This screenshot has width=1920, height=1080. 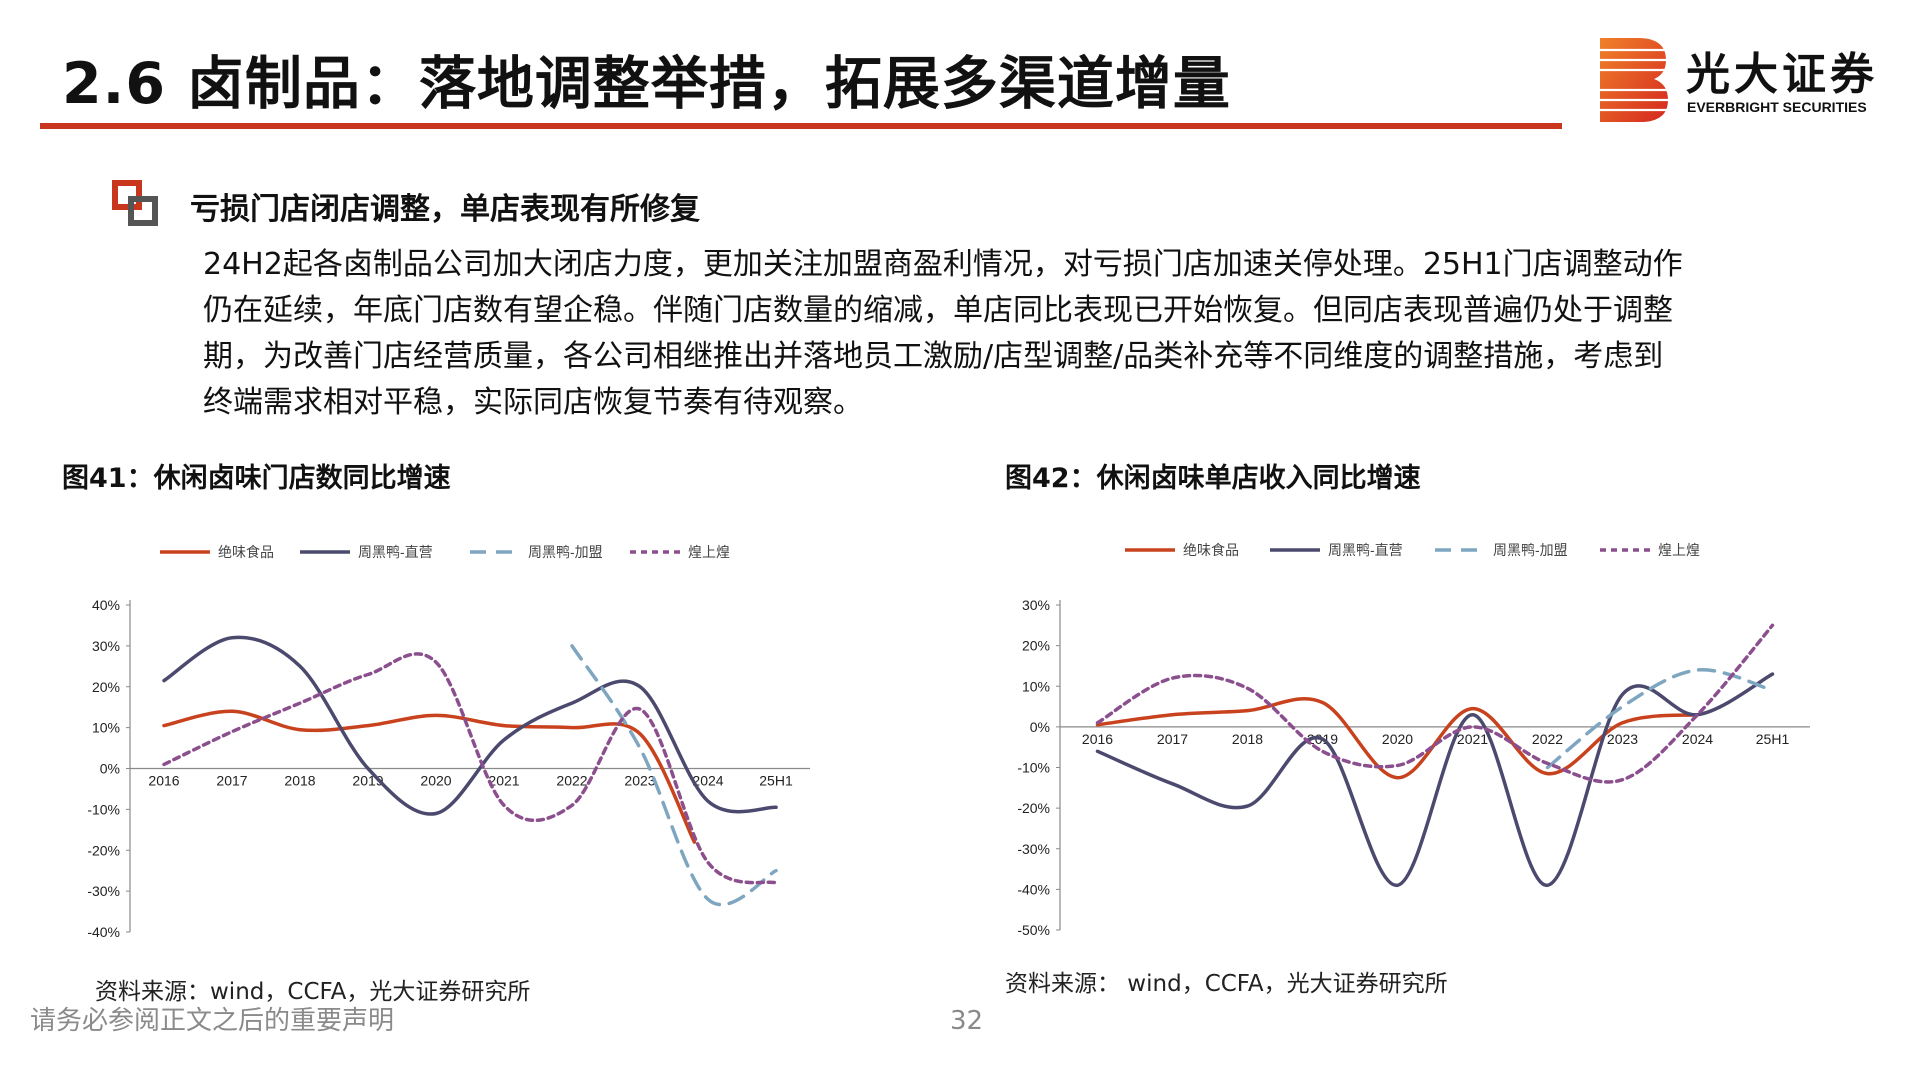 I want to click on page-number: 32, so click(x=967, y=1021).